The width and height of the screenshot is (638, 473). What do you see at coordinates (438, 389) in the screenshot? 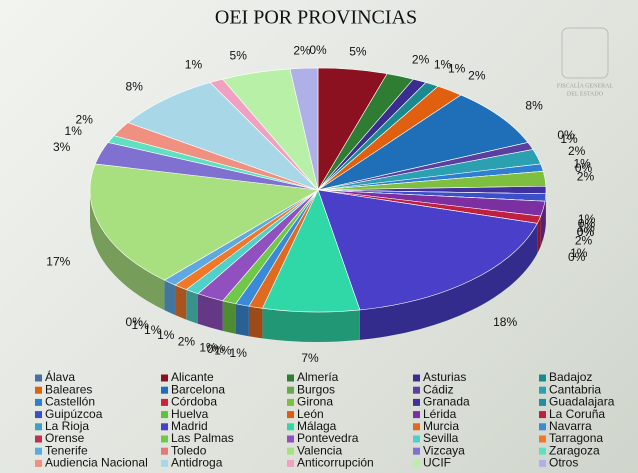
I see `legend-label: Cádiz` at bounding box center [438, 389].